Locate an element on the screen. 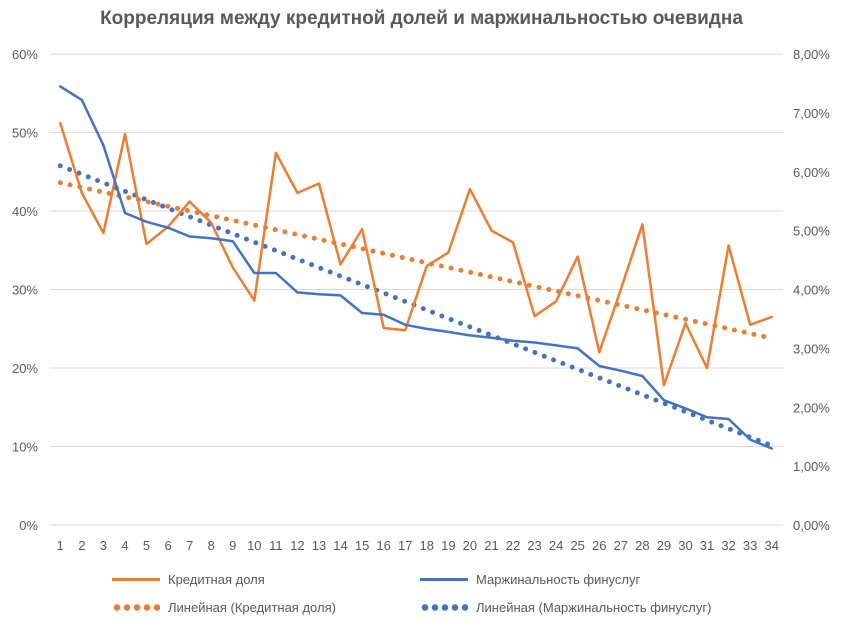 This screenshot has width=843, height=628. x-tick-label: 22 is located at coordinates (513, 545).